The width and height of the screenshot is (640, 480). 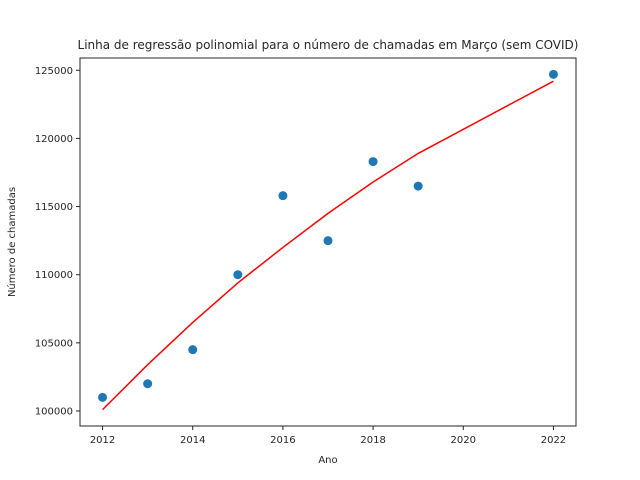 I want to click on x-tick-label-2018: 2018, so click(x=372, y=440).